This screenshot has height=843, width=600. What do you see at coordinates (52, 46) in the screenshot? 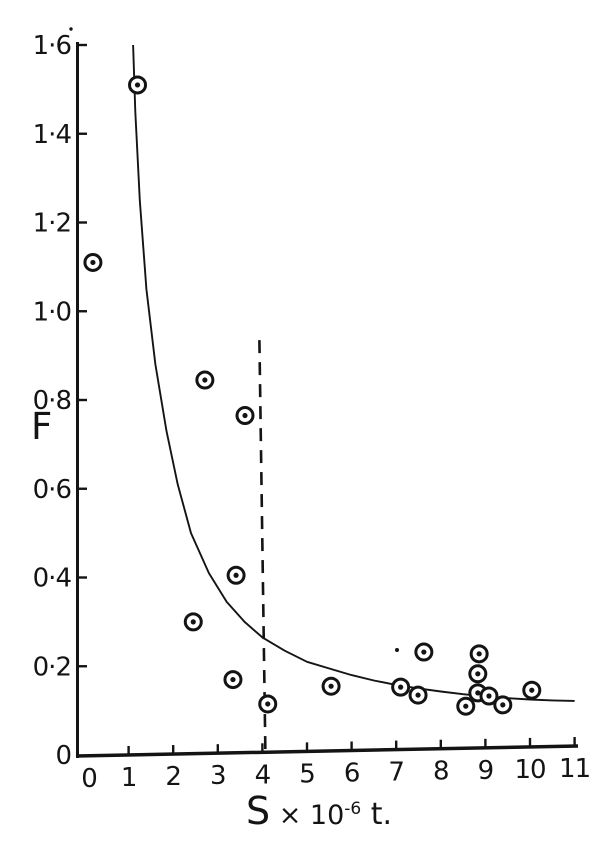
I see `y-tick-label: 1·6` at bounding box center [52, 46].